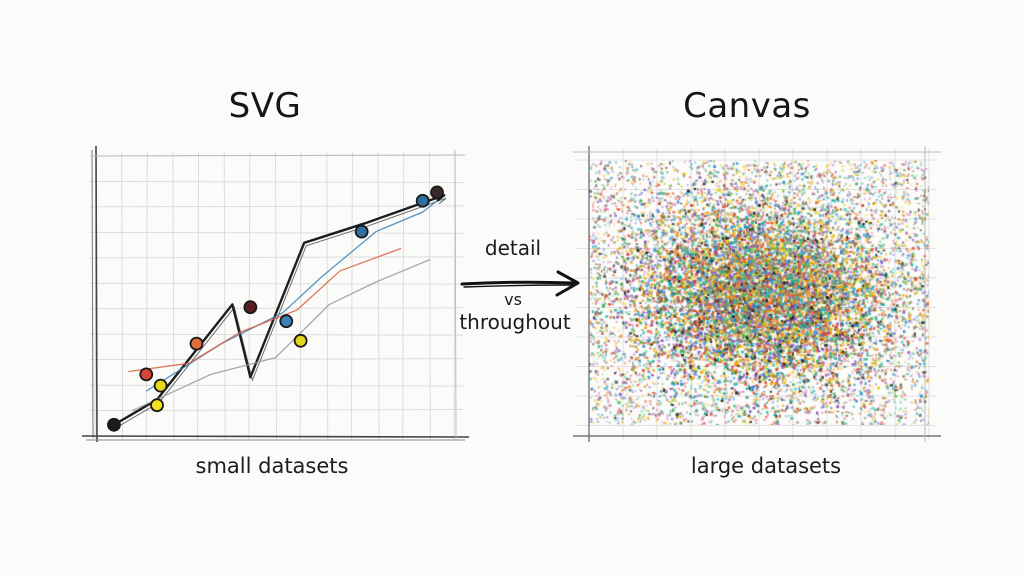  I want to click on svg-title: SVG, so click(265, 106).